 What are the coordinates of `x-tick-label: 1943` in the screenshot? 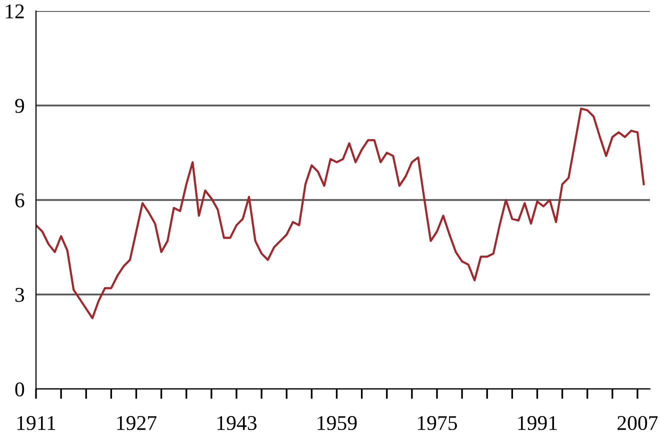 It's located at (237, 423).